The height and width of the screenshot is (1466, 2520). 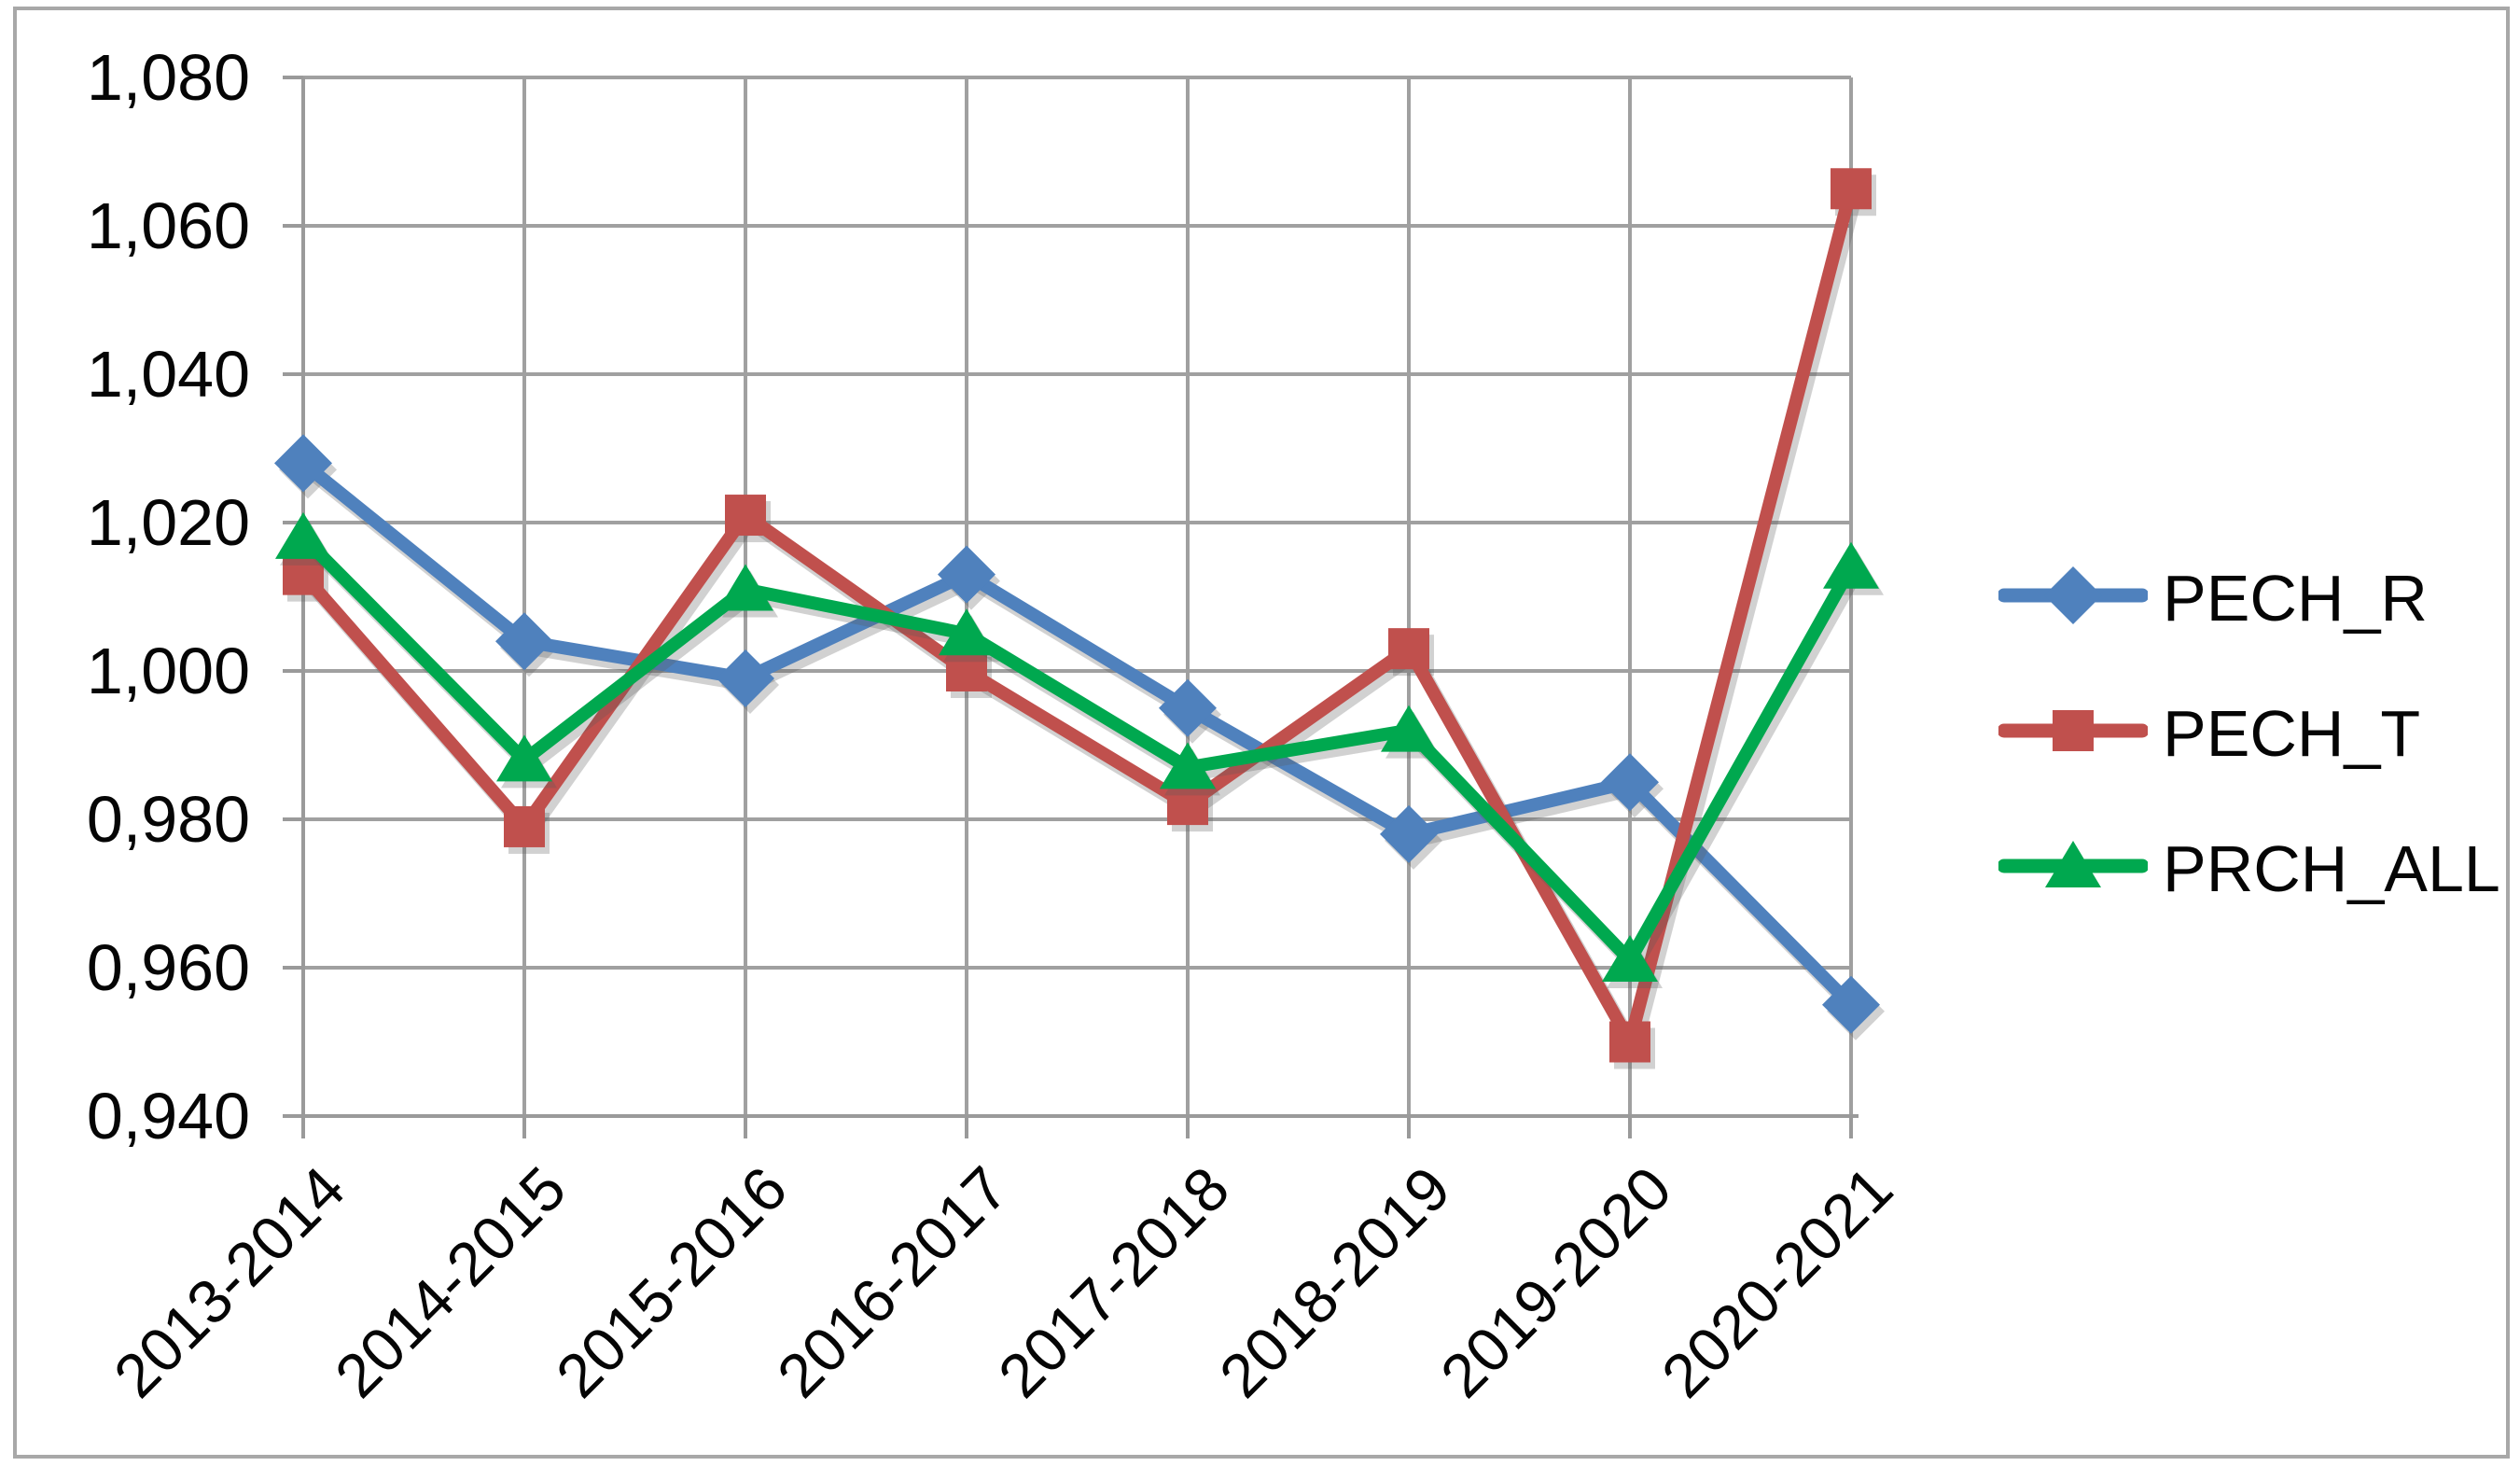 What do you see at coordinates (168, 819) in the screenshot?
I see `y-tick-label: 0,980` at bounding box center [168, 819].